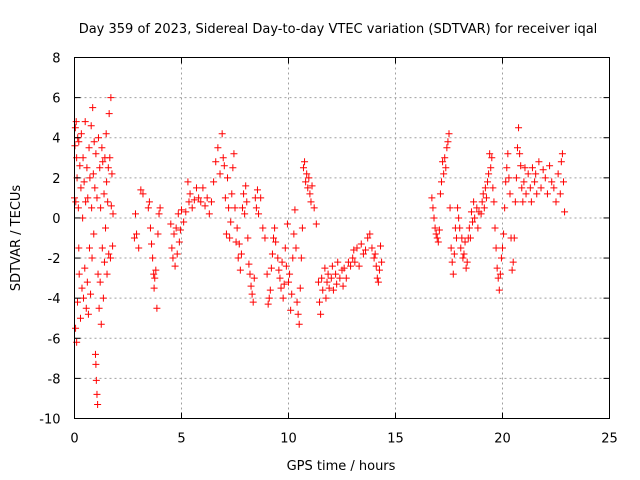  I want to click on x-tick-label: 5, so click(181, 439).